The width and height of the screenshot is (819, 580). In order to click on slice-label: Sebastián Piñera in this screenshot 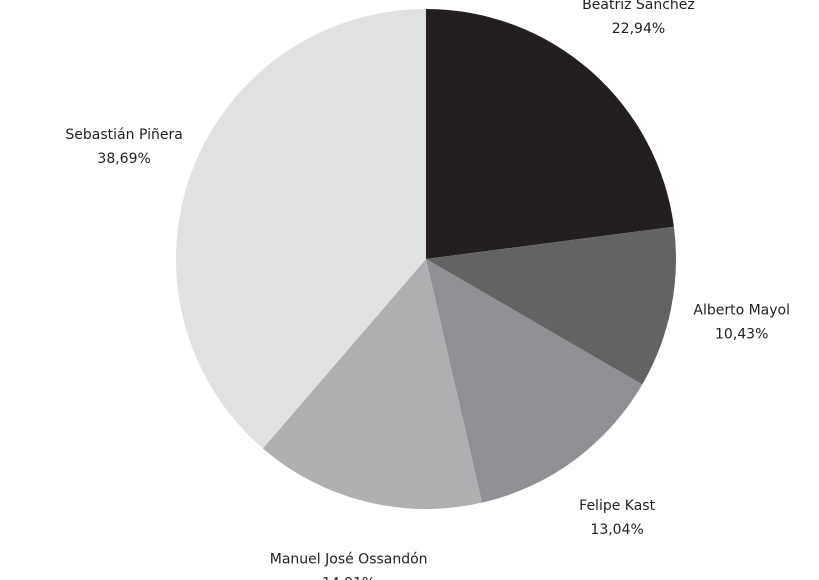, I will do `click(123, 135)`.